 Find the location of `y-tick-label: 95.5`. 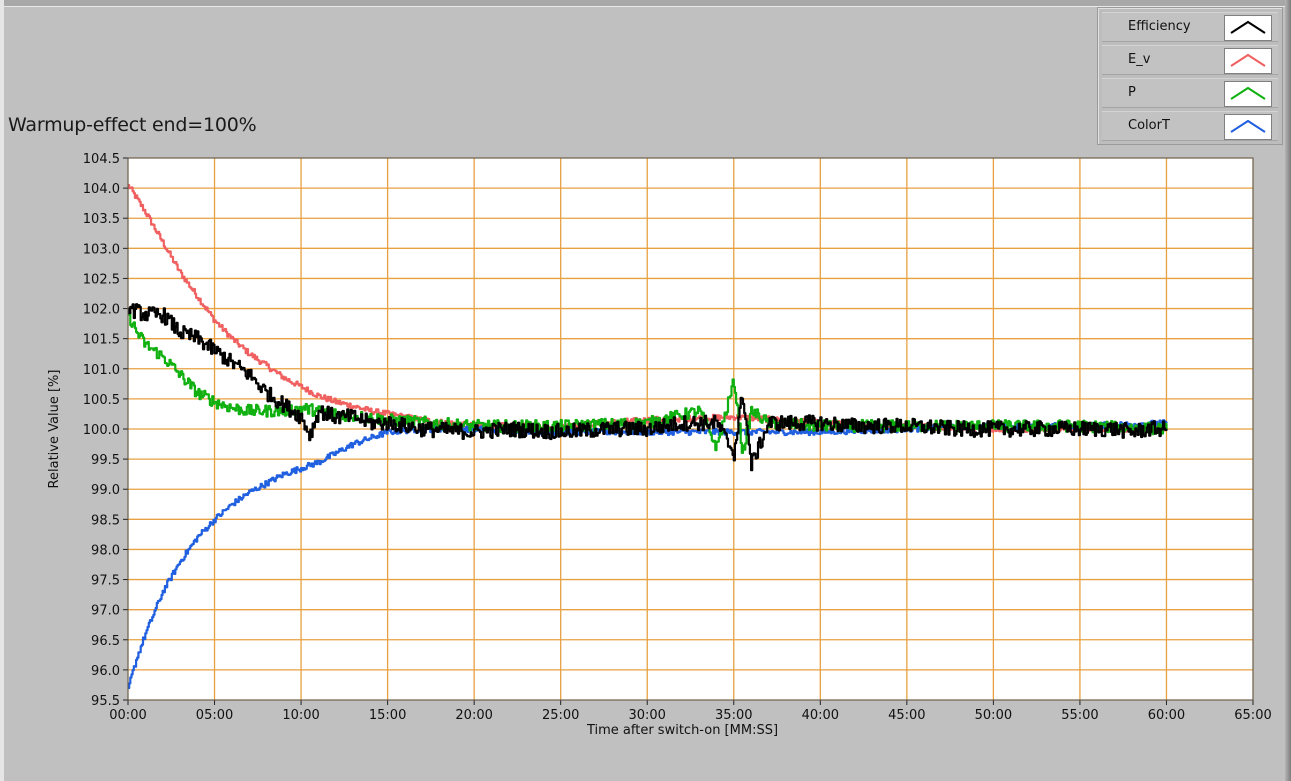

y-tick-label: 95.5 is located at coordinates (105, 701).